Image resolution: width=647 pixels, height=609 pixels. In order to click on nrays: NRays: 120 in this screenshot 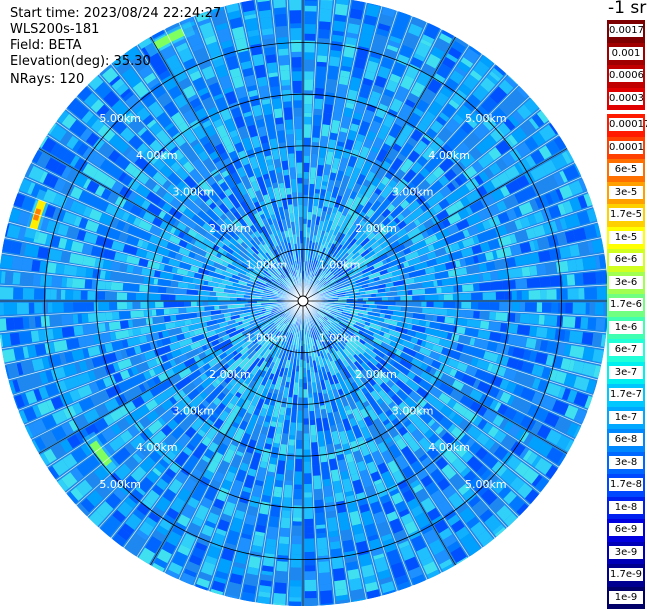, I will do `click(47, 79)`.